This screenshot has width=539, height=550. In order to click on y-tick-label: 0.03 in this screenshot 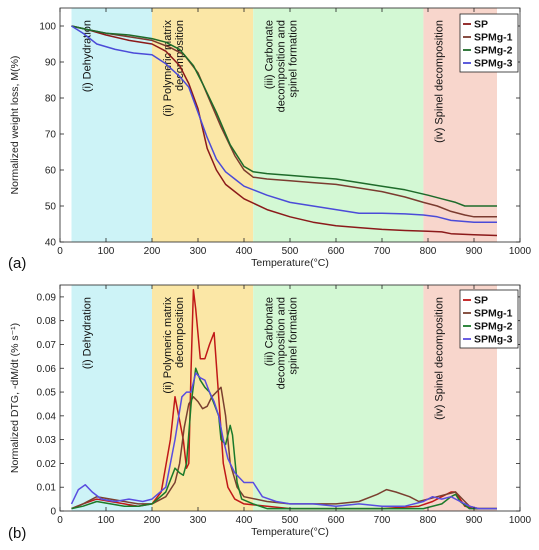, I will do `click(47, 440)`.